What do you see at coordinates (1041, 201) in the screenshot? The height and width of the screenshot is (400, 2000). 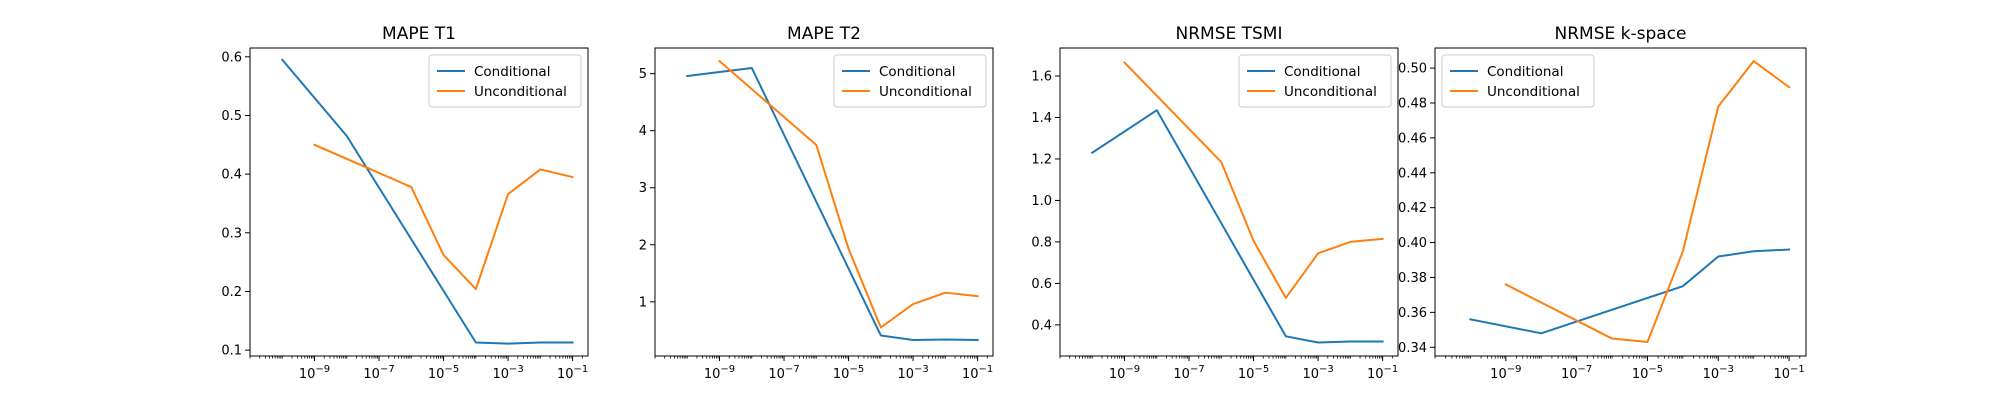 I see `y-tick-label: 1.0` at bounding box center [1041, 201].